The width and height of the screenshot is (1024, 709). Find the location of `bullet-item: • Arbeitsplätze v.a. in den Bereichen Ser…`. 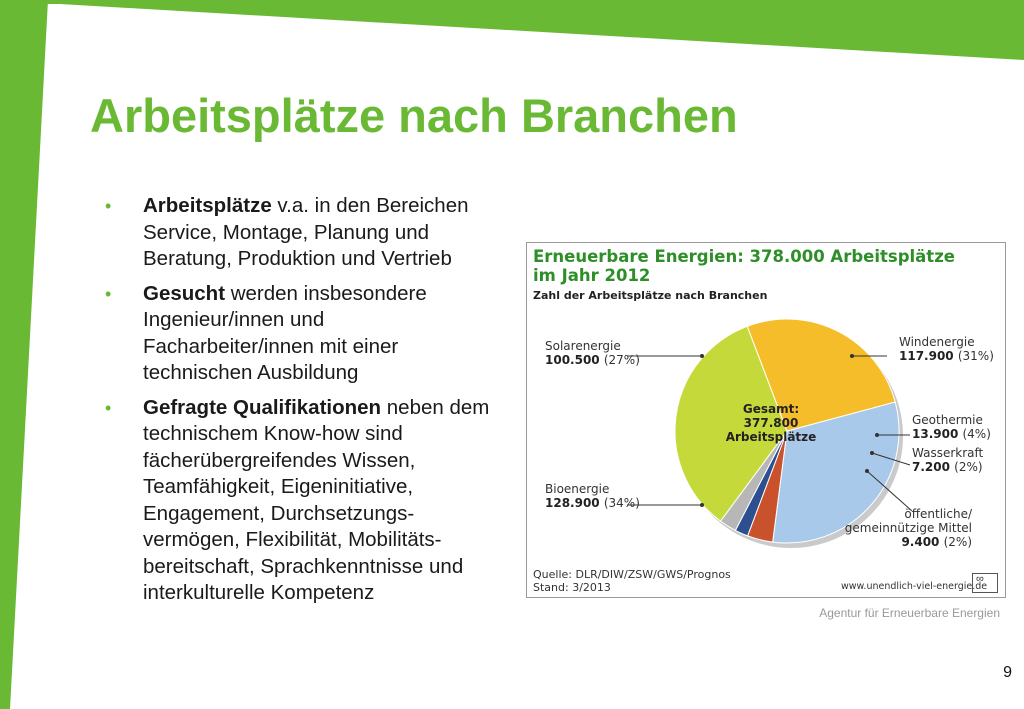

bullet-item: • Arbeitsplätze v.a. in den Bereichen Ser… is located at coordinates (300, 233).